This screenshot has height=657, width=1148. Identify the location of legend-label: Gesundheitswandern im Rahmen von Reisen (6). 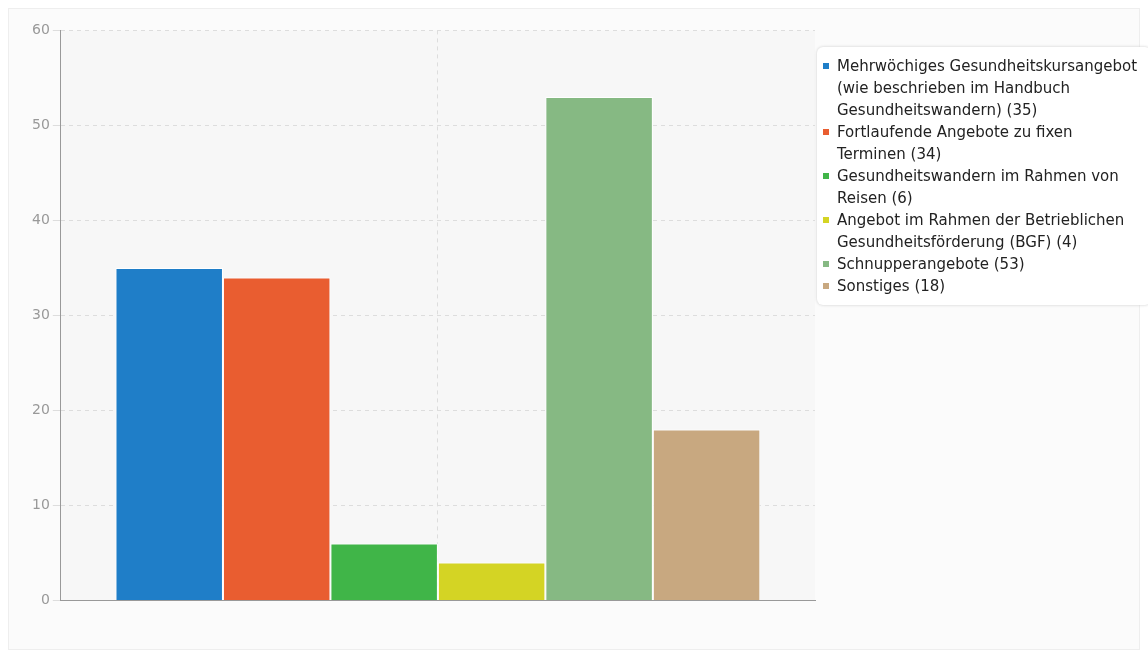
(978, 187).